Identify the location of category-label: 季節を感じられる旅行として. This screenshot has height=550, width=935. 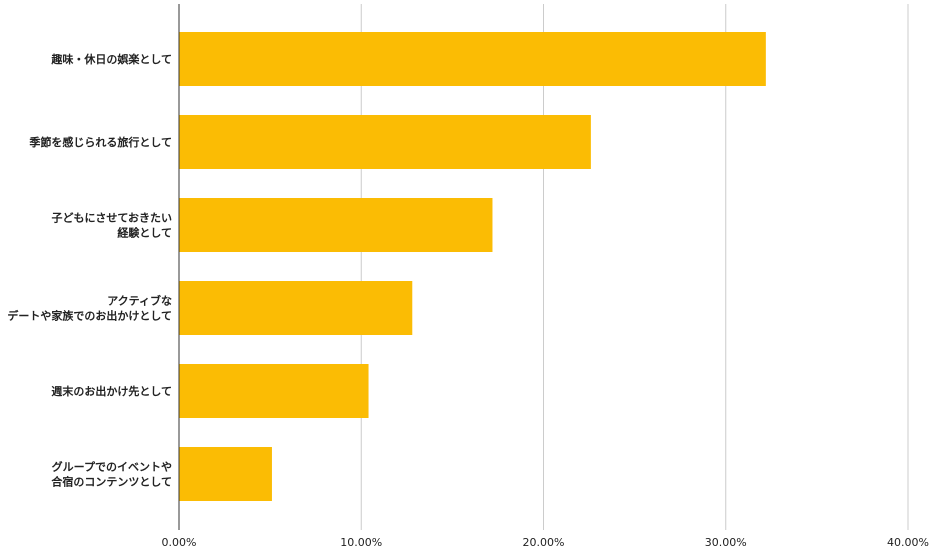
(100, 142).